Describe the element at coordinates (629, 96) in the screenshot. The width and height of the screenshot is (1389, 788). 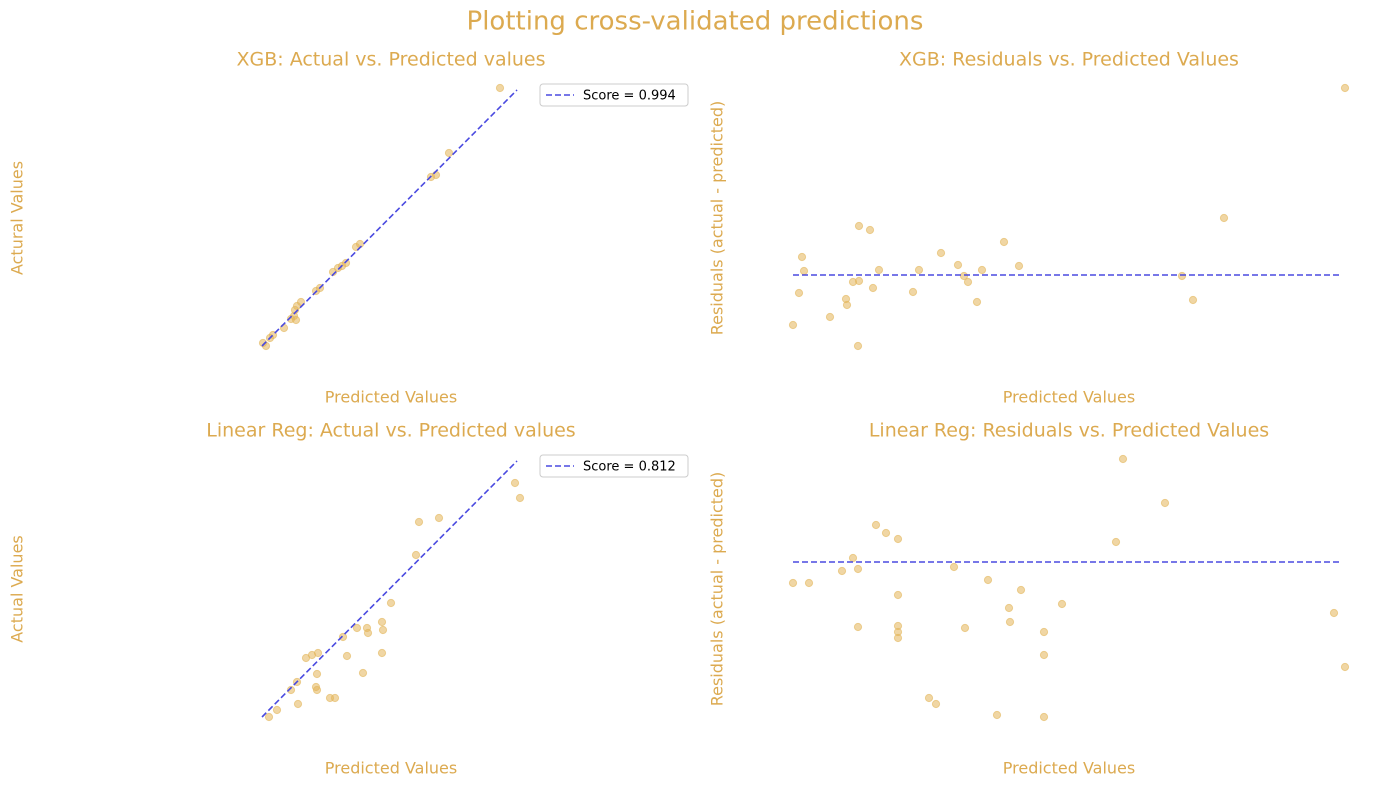
I see `legend-label: Score = 0.994` at that location.